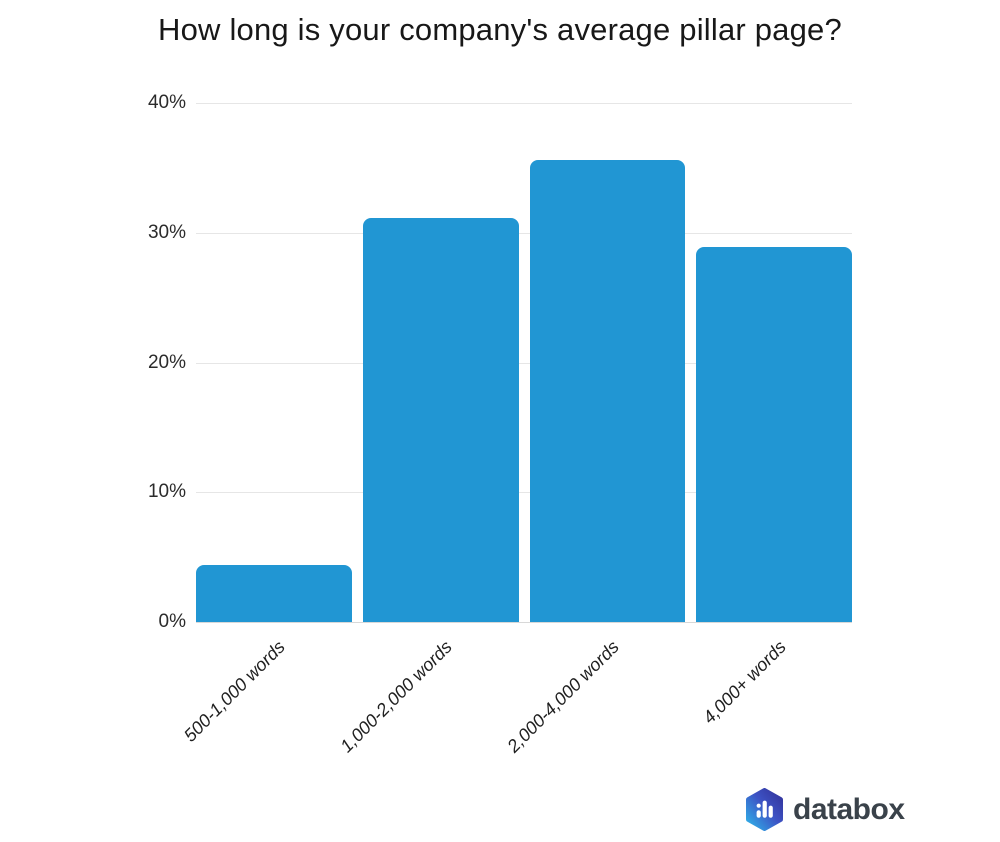 The height and width of the screenshot is (842, 1000). What do you see at coordinates (166, 102) in the screenshot?
I see `y-axis-tick-label: 40%` at bounding box center [166, 102].